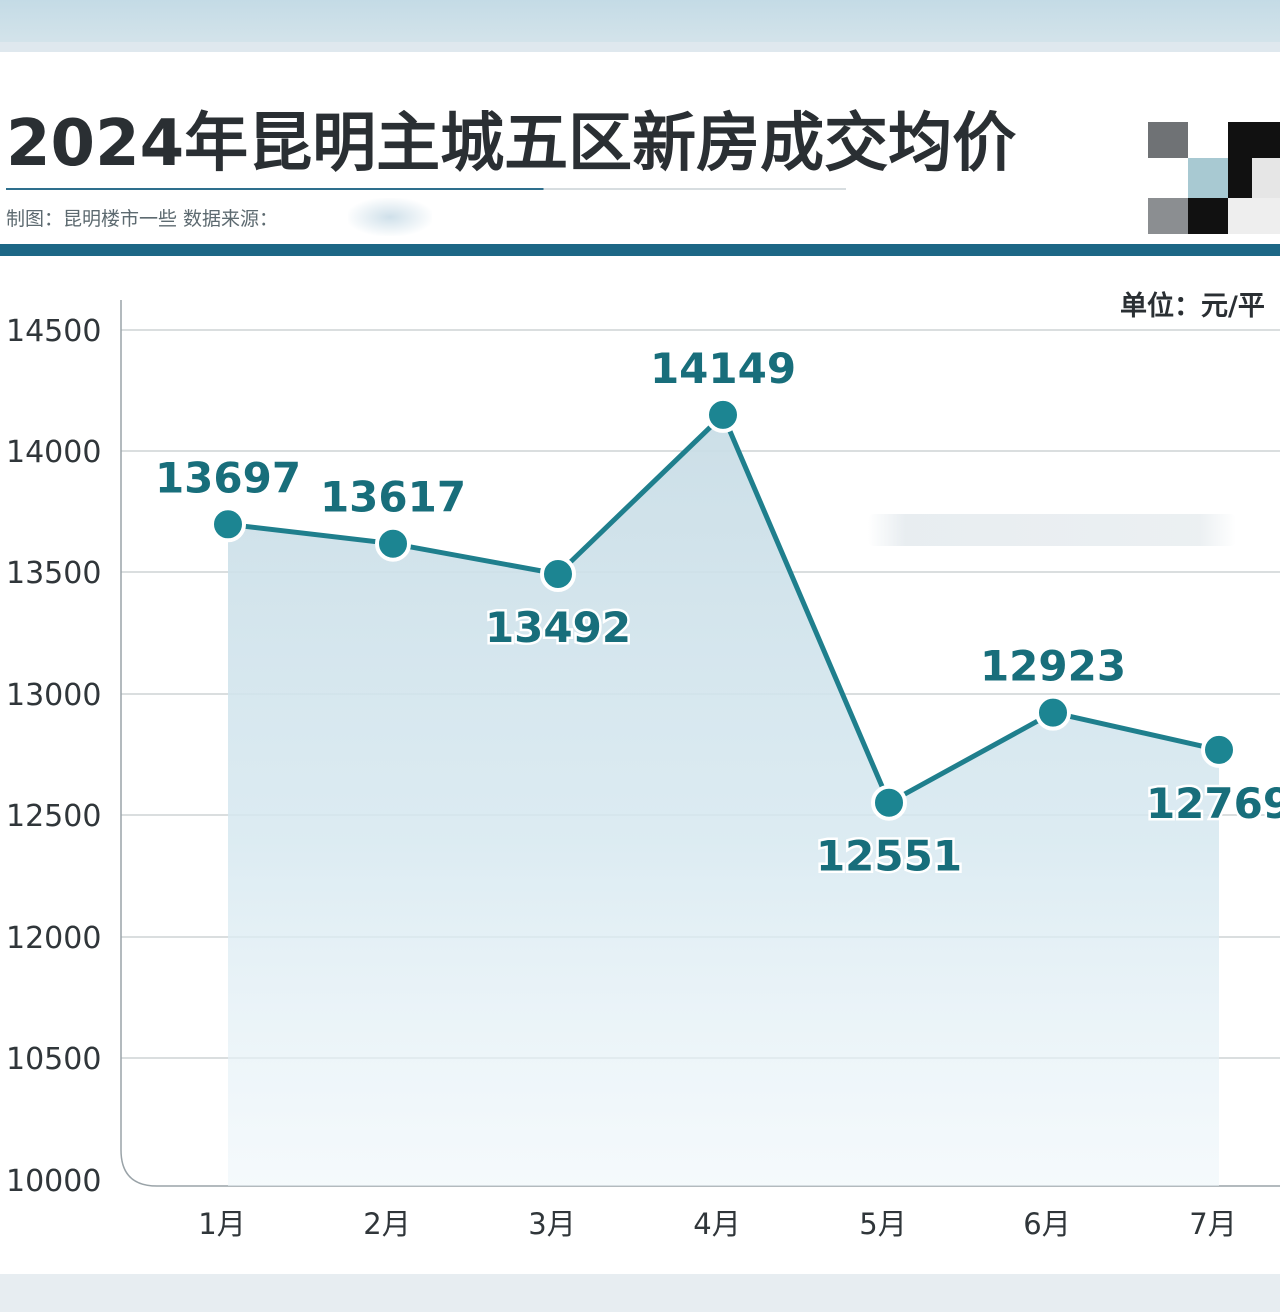  I want to click on bottom-strip, so click(640, 1293).